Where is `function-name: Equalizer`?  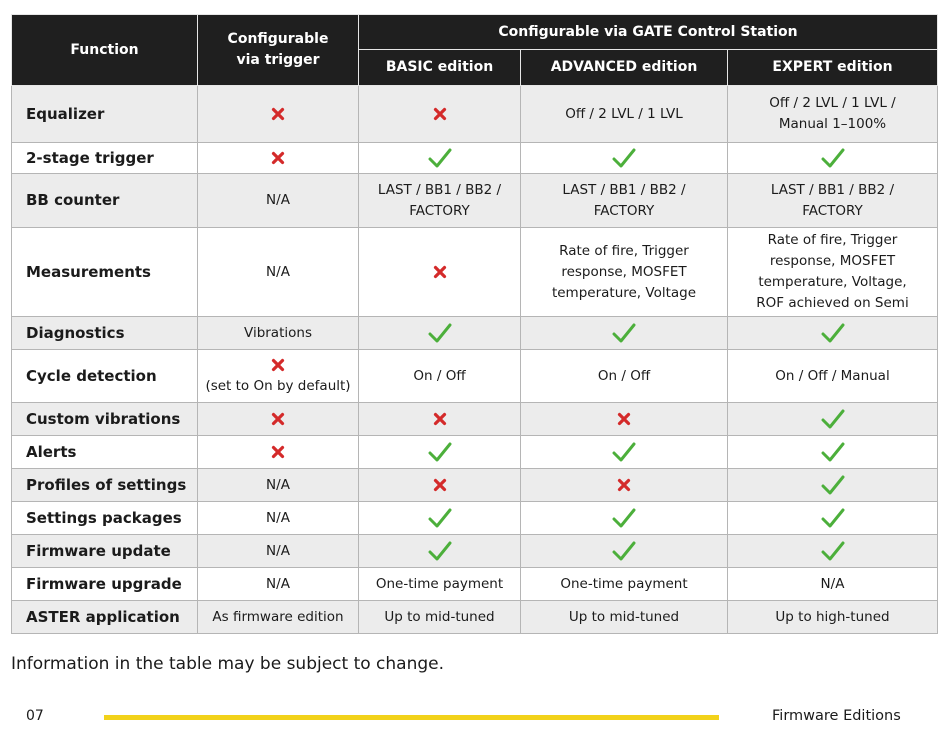 function-name: Equalizer is located at coordinates (104, 114).